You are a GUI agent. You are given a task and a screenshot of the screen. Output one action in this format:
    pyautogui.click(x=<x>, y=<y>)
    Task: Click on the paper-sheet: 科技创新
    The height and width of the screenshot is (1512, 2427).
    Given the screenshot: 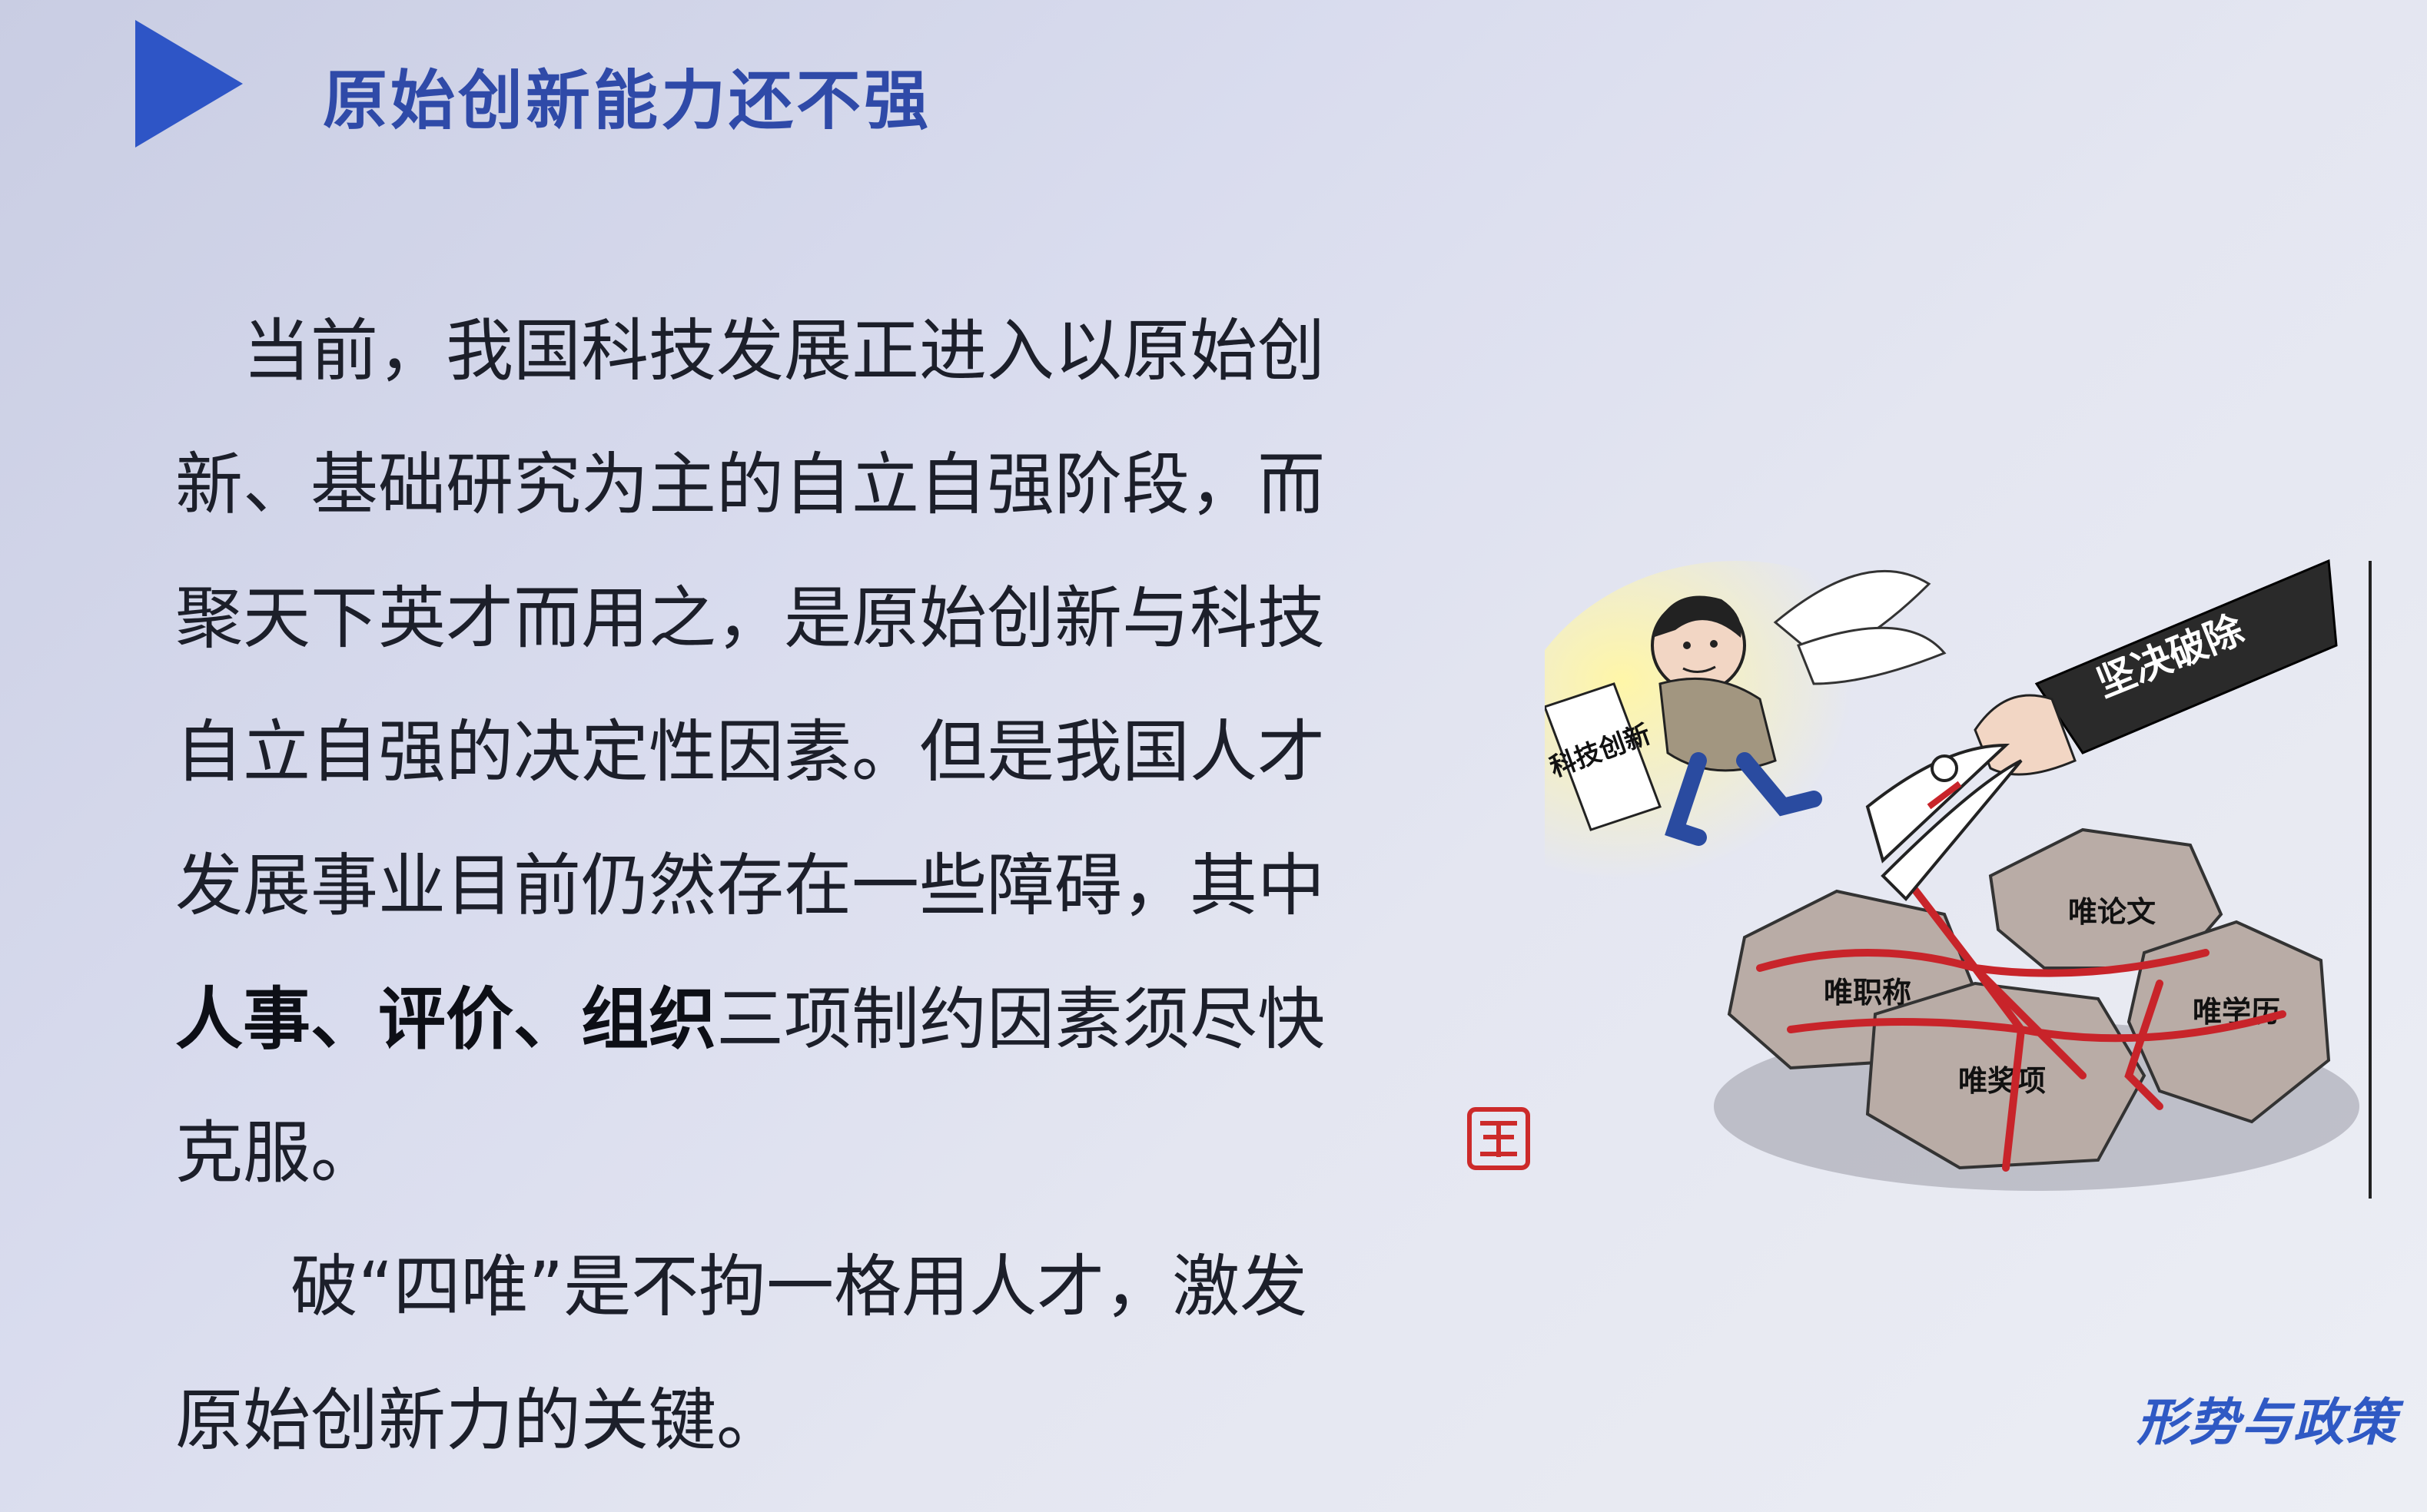 What is the action you would take?
    pyautogui.click(x=1603, y=757)
    